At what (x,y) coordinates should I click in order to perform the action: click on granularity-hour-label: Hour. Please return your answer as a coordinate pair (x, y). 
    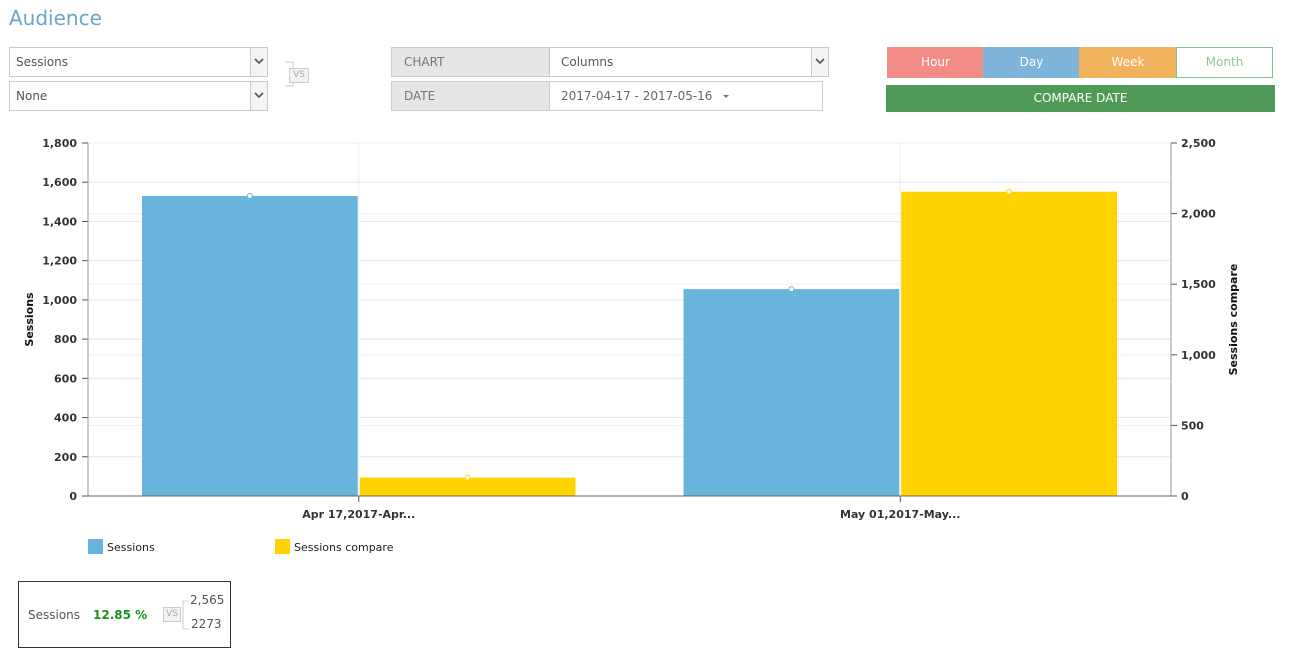
    Looking at the image, I should click on (935, 62).